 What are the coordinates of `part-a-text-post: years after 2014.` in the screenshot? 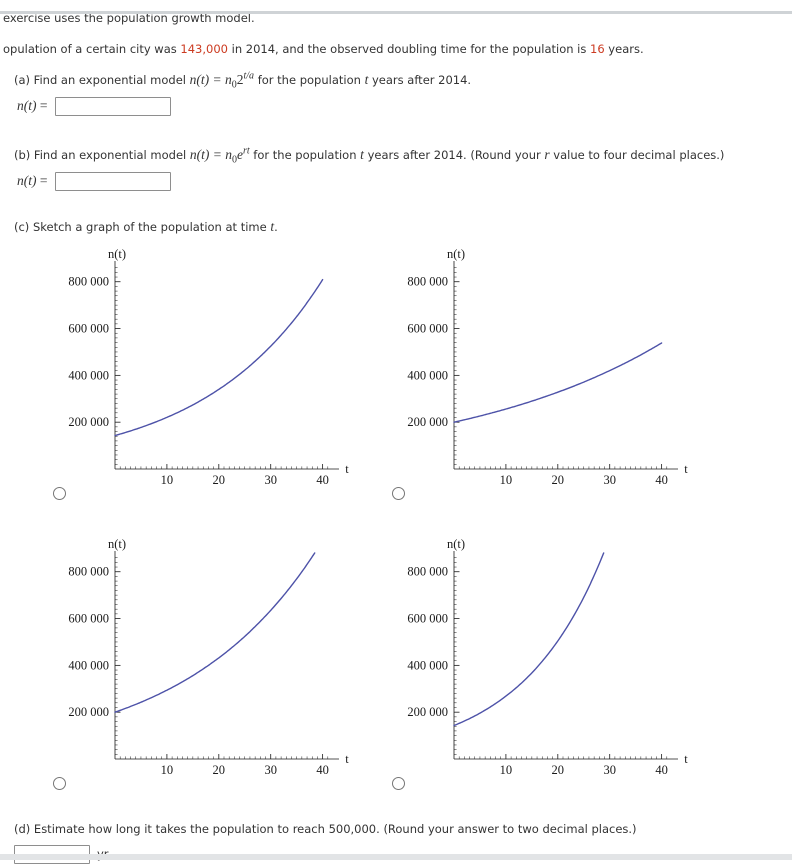 It's located at (420, 80).